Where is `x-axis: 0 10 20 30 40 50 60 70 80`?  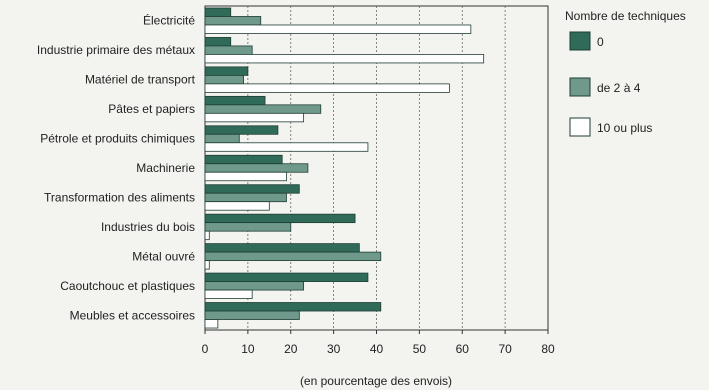
x-axis: 0 10 20 30 40 50 60 70 80 is located at coordinates (378, 343).